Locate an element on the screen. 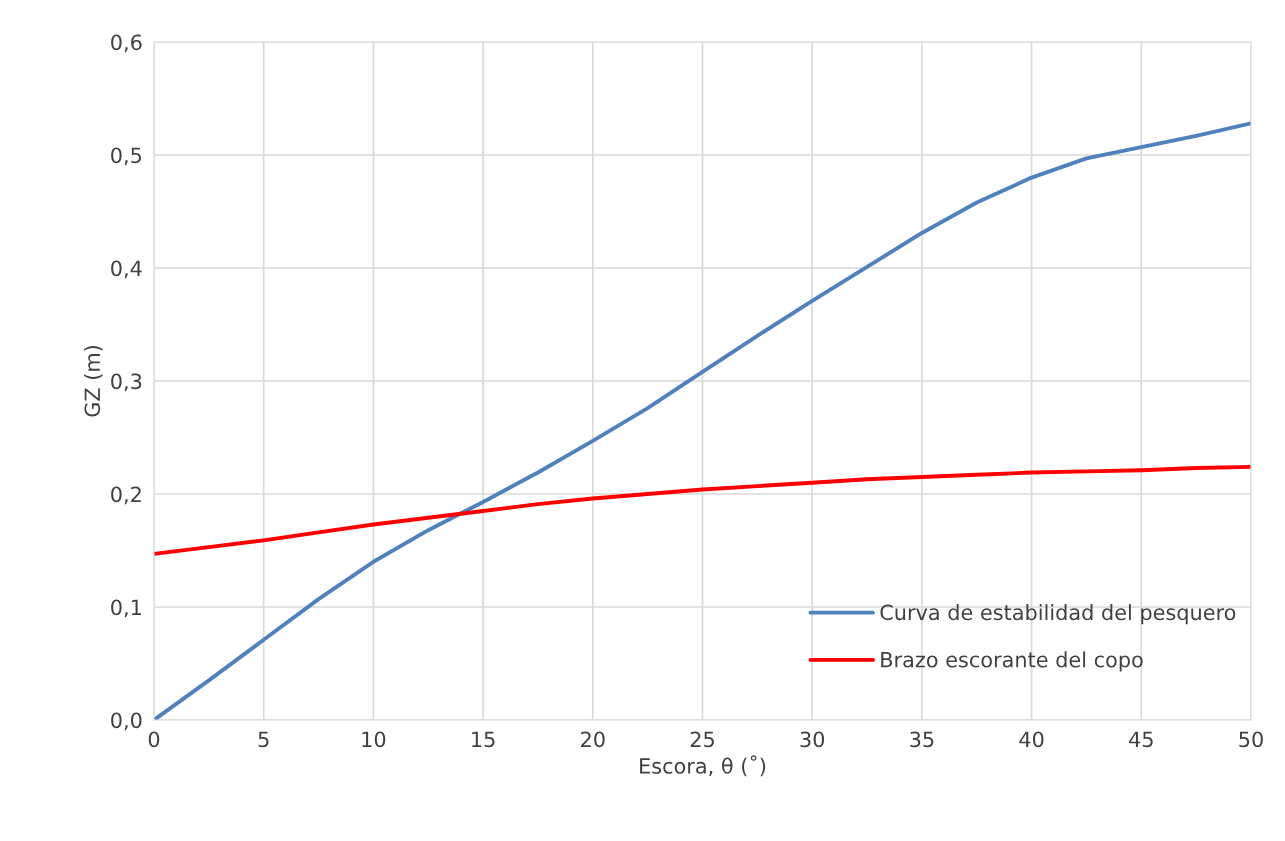 The image size is (1285, 841). legend-label: Brazo escorante del copo is located at coordinates (1012, 661).